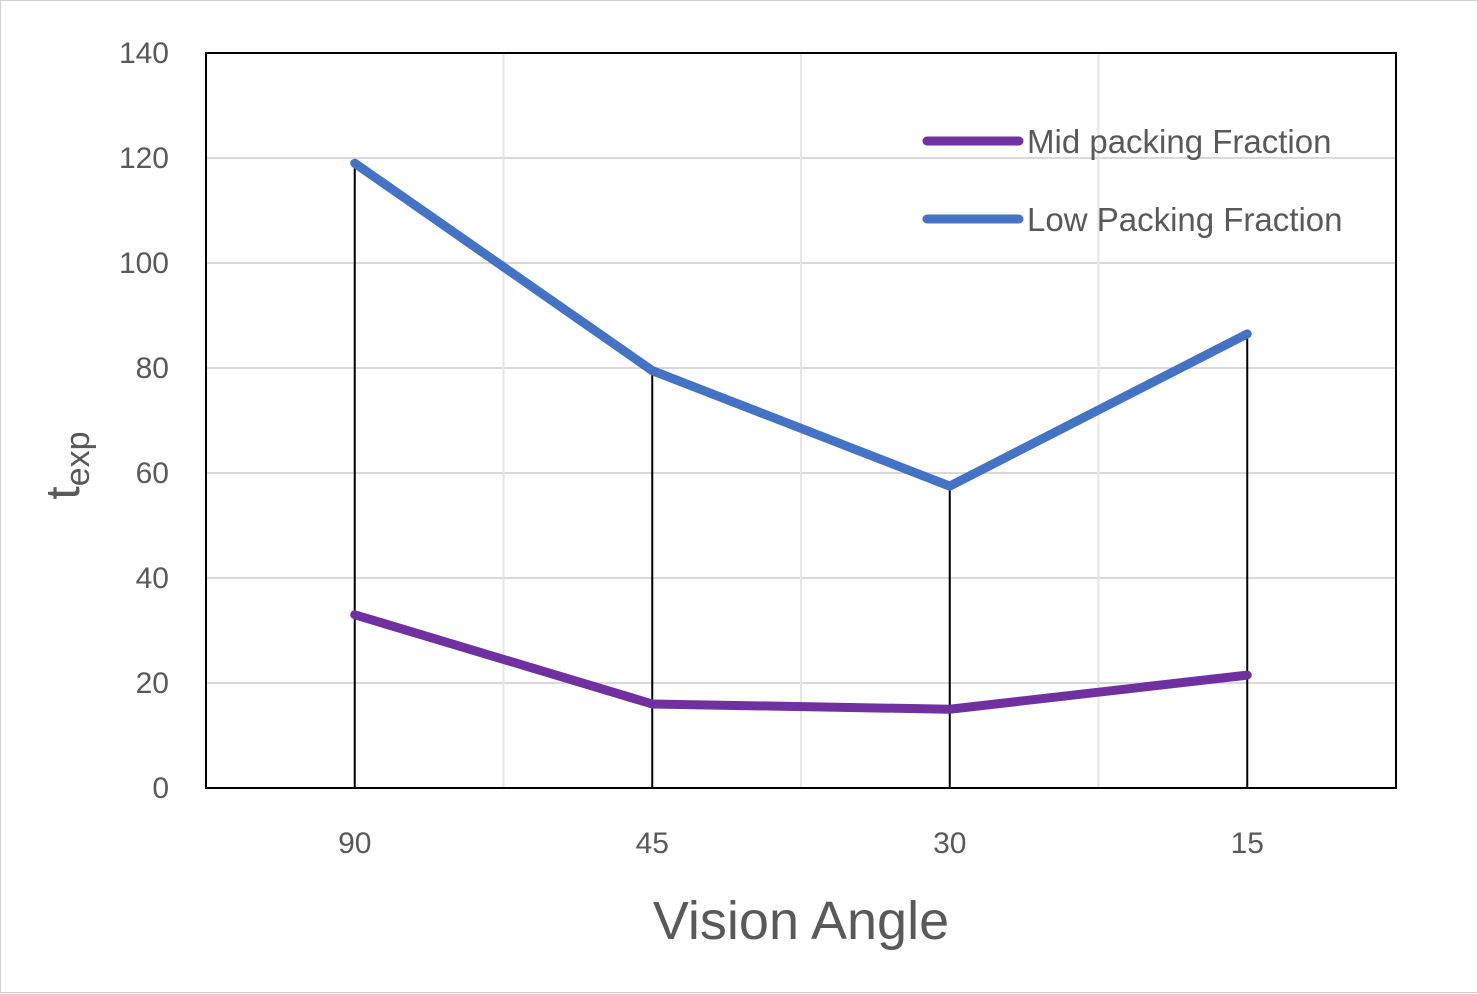 The width and height of the screenshot is (1478, 994). I want to click on x-tick-label: 90, so click(354, 843).